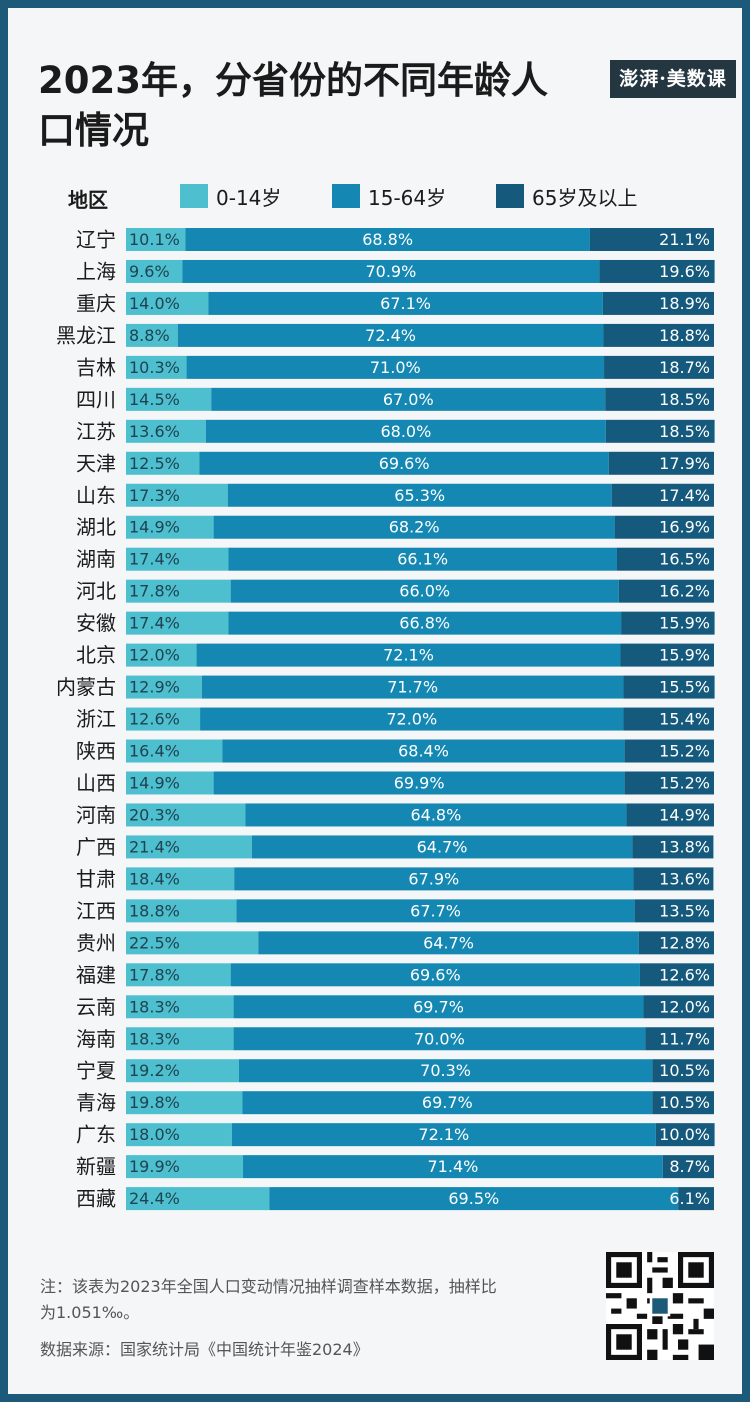  I want to click on legend-label-65-plus: 65岁及以上, so click(585, 197).